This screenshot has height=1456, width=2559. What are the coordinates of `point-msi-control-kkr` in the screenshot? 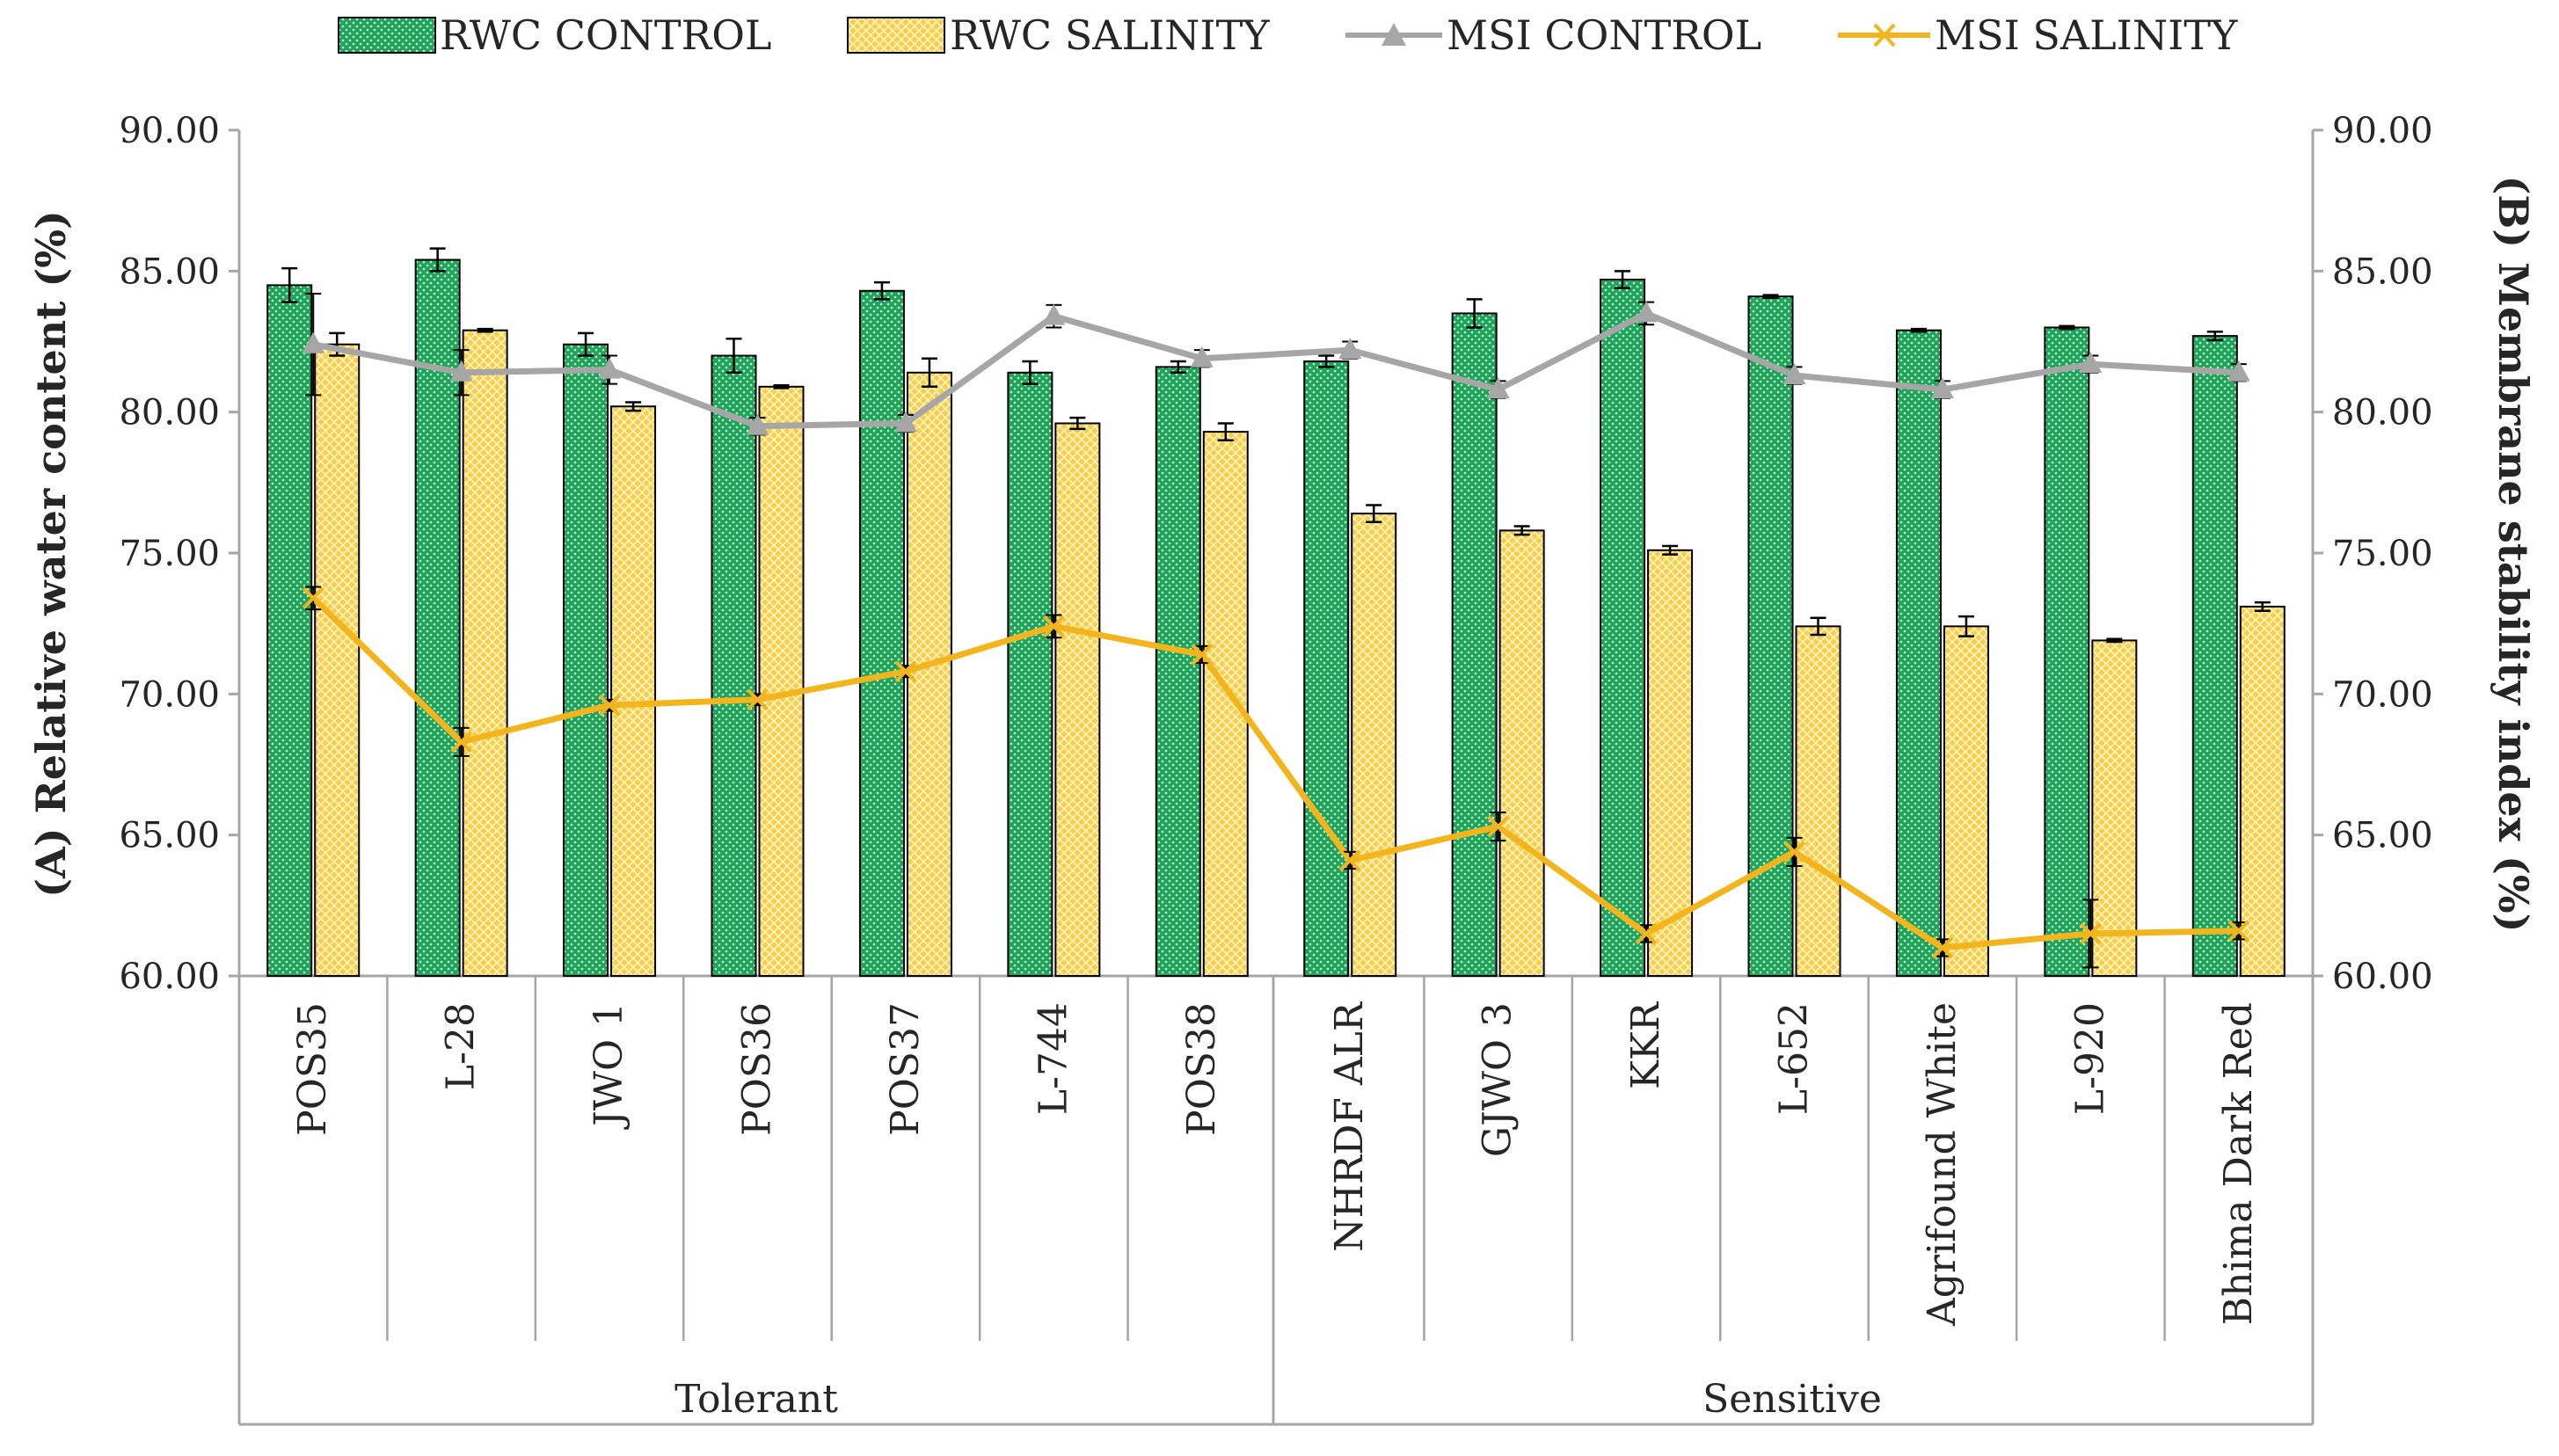 It's located at (1647, 312).